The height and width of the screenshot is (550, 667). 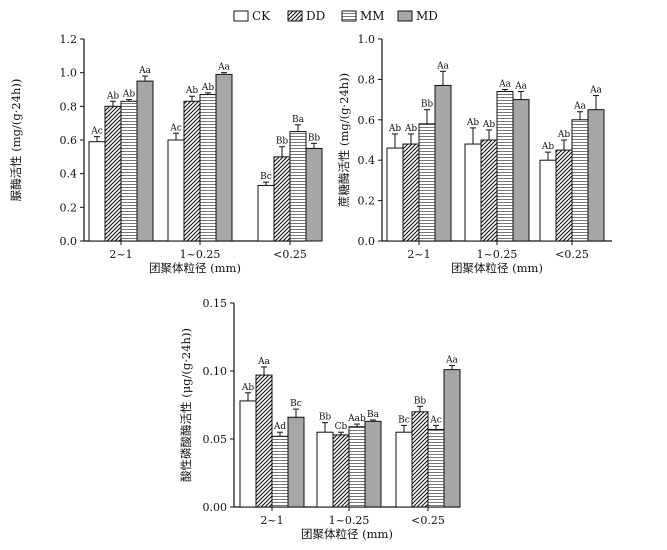 What do you see at coordinates (69, 207) in the screenshot?
I see `y-tick-label: 0.2` at bounding box center [69, 207].